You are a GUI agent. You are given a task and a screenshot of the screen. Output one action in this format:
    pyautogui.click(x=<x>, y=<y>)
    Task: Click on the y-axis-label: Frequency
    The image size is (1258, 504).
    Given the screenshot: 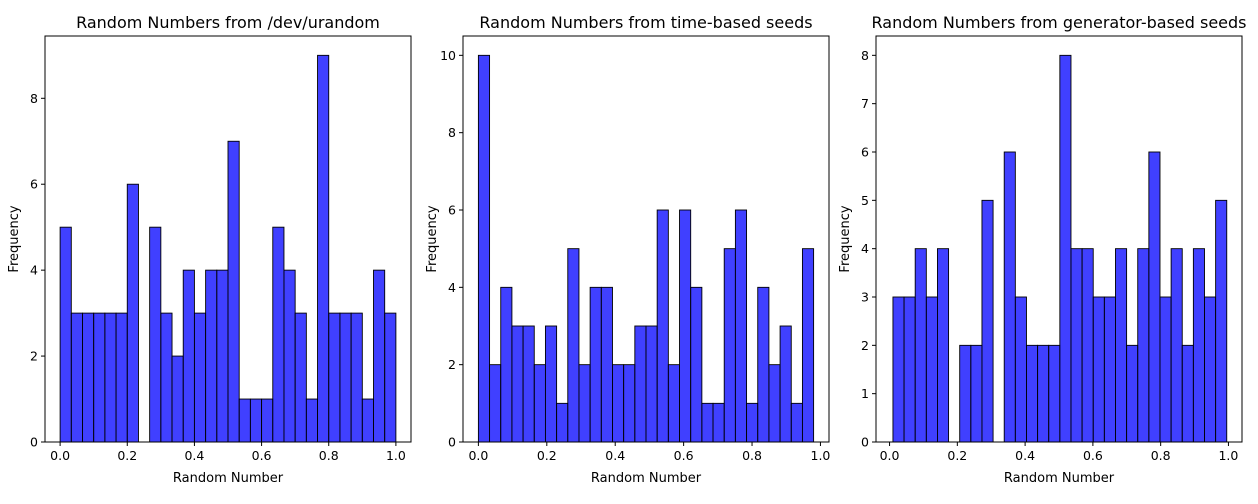 What is the action you would take?
    pyautogui.click(x=845, y=238)
    